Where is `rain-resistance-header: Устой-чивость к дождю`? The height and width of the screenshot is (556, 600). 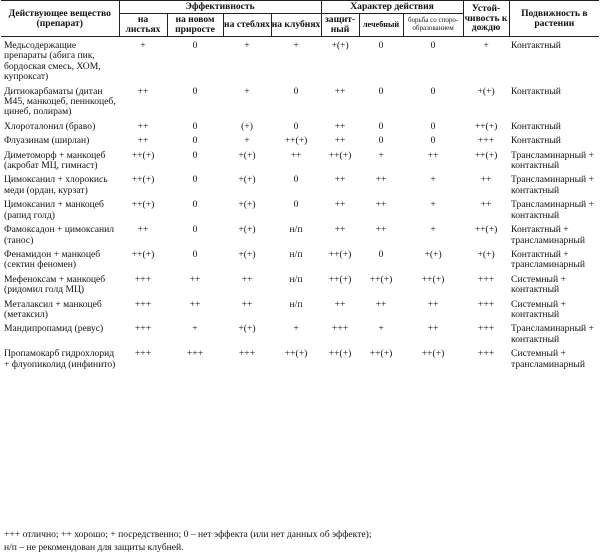 rain-resistance-header: Устой-чивость к дождю is located at coordinates (486, 18).